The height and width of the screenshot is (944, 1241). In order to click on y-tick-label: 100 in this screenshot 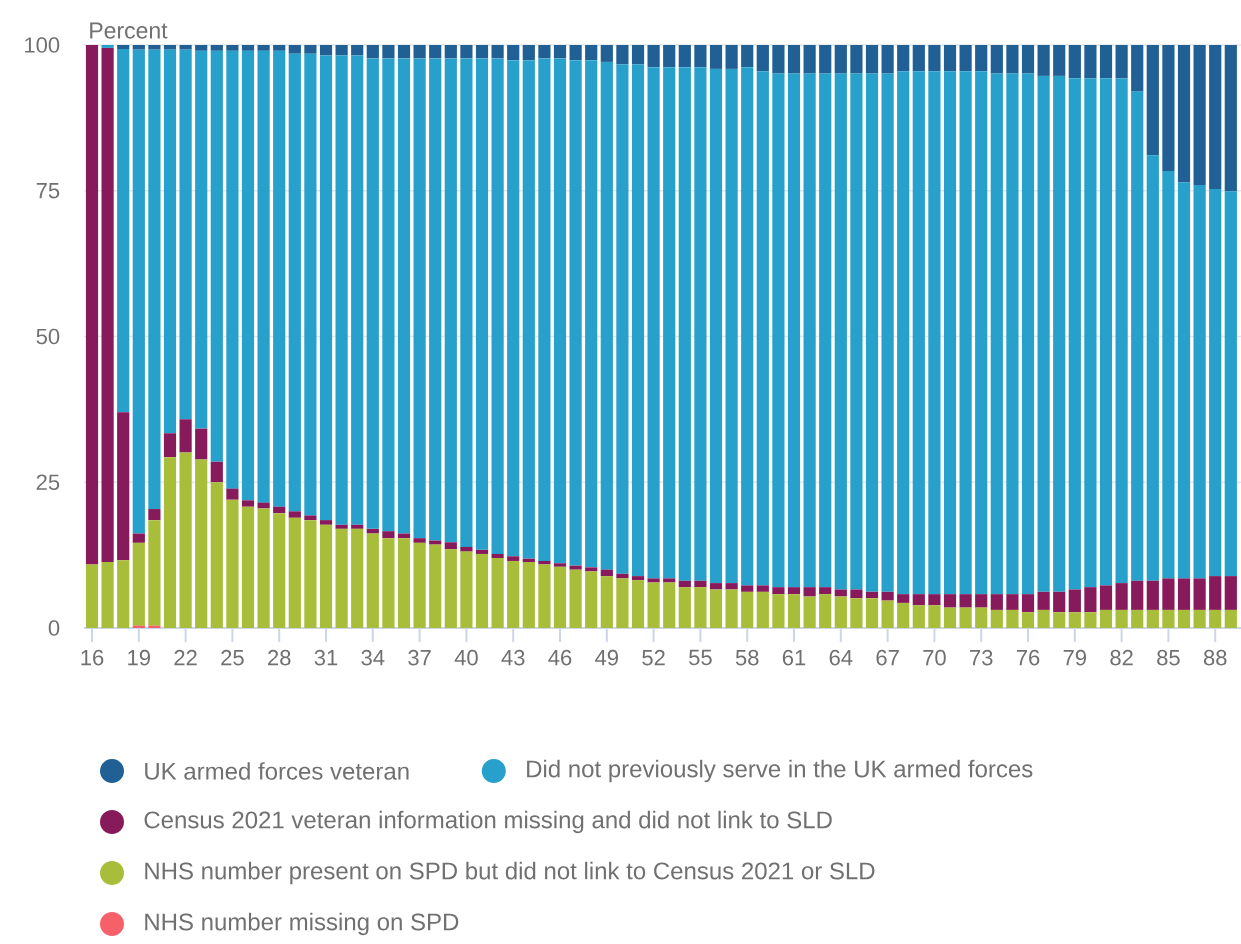, I will do `click(42, 45)`.